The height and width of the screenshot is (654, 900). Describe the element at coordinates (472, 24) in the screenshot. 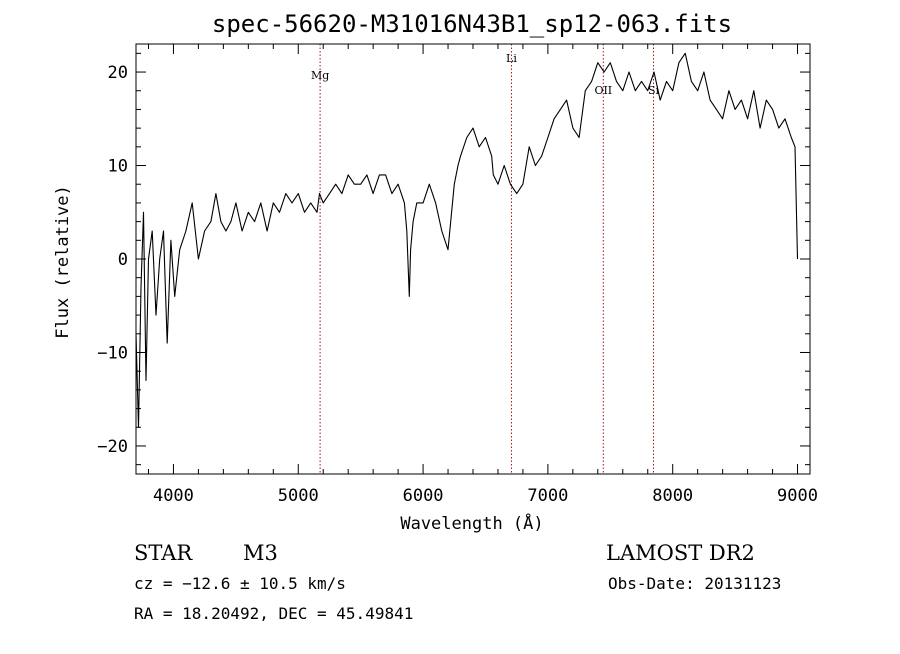

I see `chart-title: spec-56620-M31016N43B1_sp12-063.fits` at that location.